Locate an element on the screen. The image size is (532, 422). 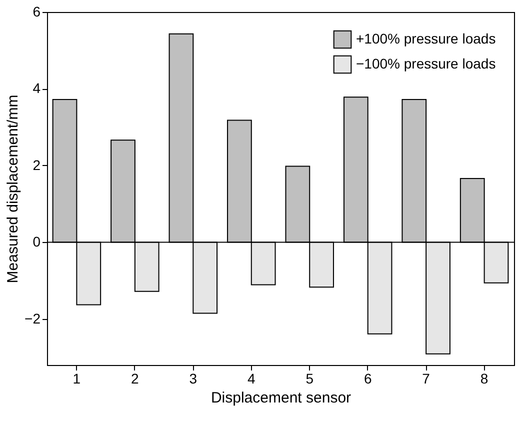
y-tick-label: 4 is located at coordinates (36, 88).